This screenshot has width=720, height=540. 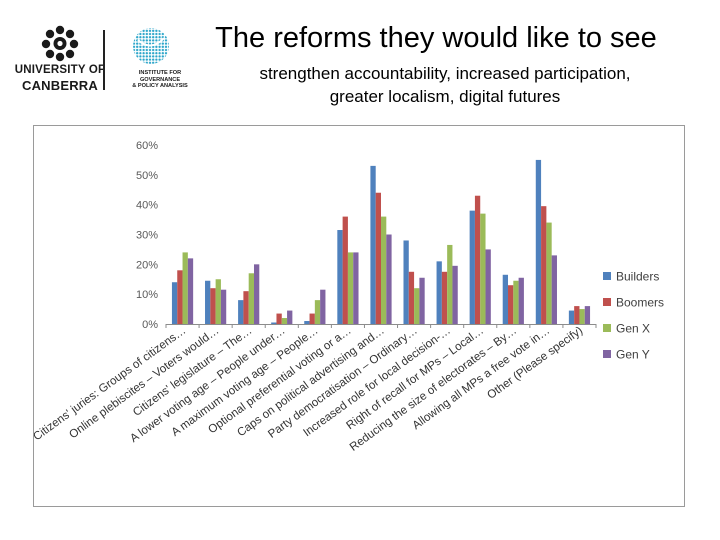 What do you see at coordinates (147, 176) in the screenshot?
I see `y-tick-label: 50%` at bounding box center [147, 176].